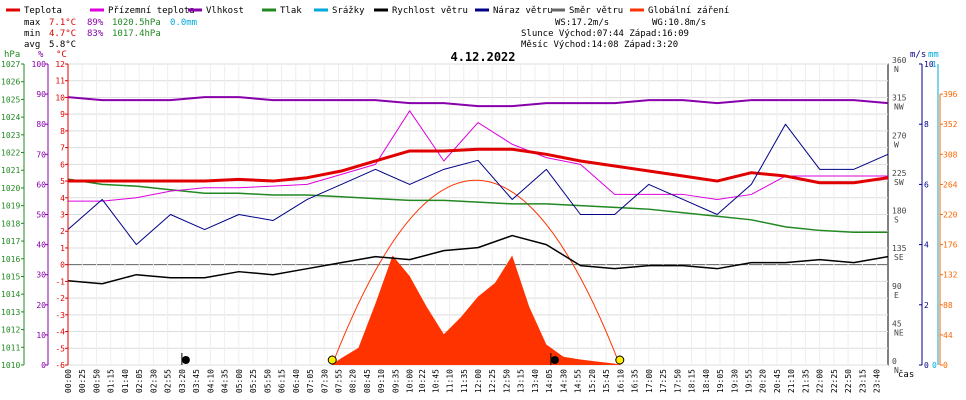 Image resolution: width=966 pixels, height=400 pixels. Describe the element at coordinates (41, 124) in the screenshot. I see `humidity-tick-label: 80` at that location.